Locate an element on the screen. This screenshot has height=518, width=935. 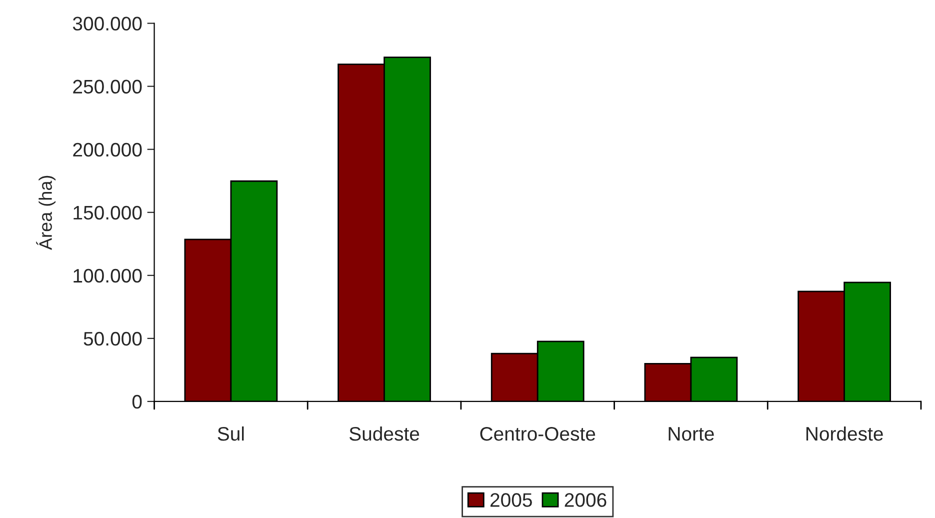
y-tick-label: 150.000 is located at coordinates (108, 213).